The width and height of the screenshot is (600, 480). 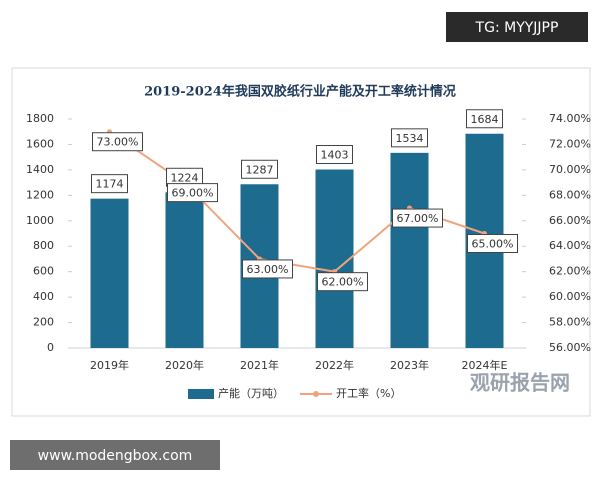 I want to click on line-value-label: 62.00%, so click(x=343, y=282).